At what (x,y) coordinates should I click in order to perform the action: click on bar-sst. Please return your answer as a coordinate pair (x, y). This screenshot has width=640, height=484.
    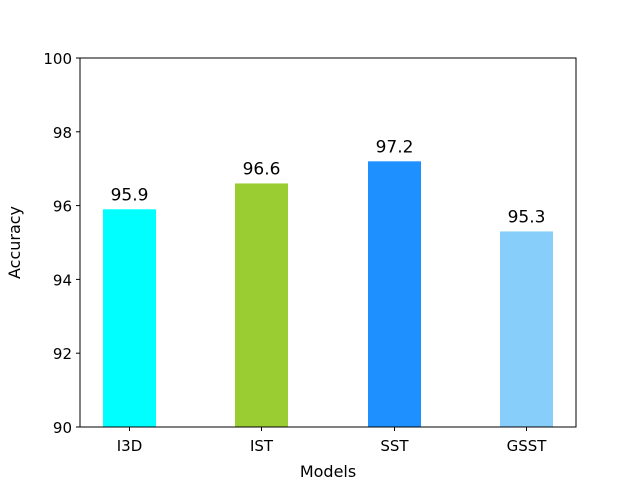
    Looking at the image, I should click on (394, 294).